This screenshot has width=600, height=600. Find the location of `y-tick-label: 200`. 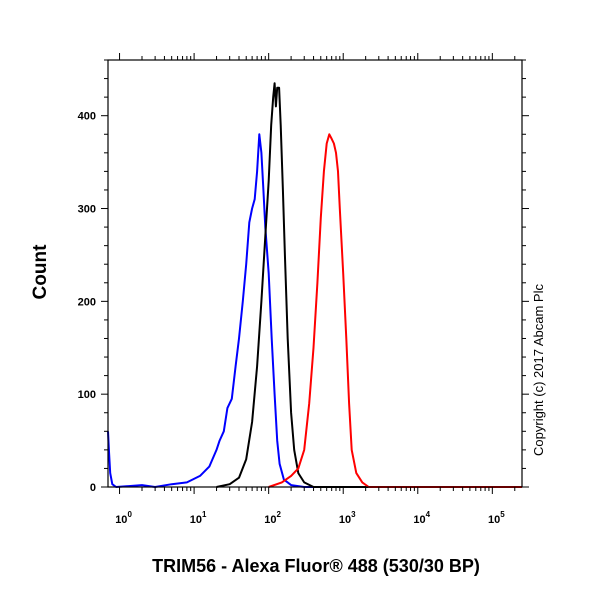

y-tick-label: 200 is located at coordinates (87, 302).